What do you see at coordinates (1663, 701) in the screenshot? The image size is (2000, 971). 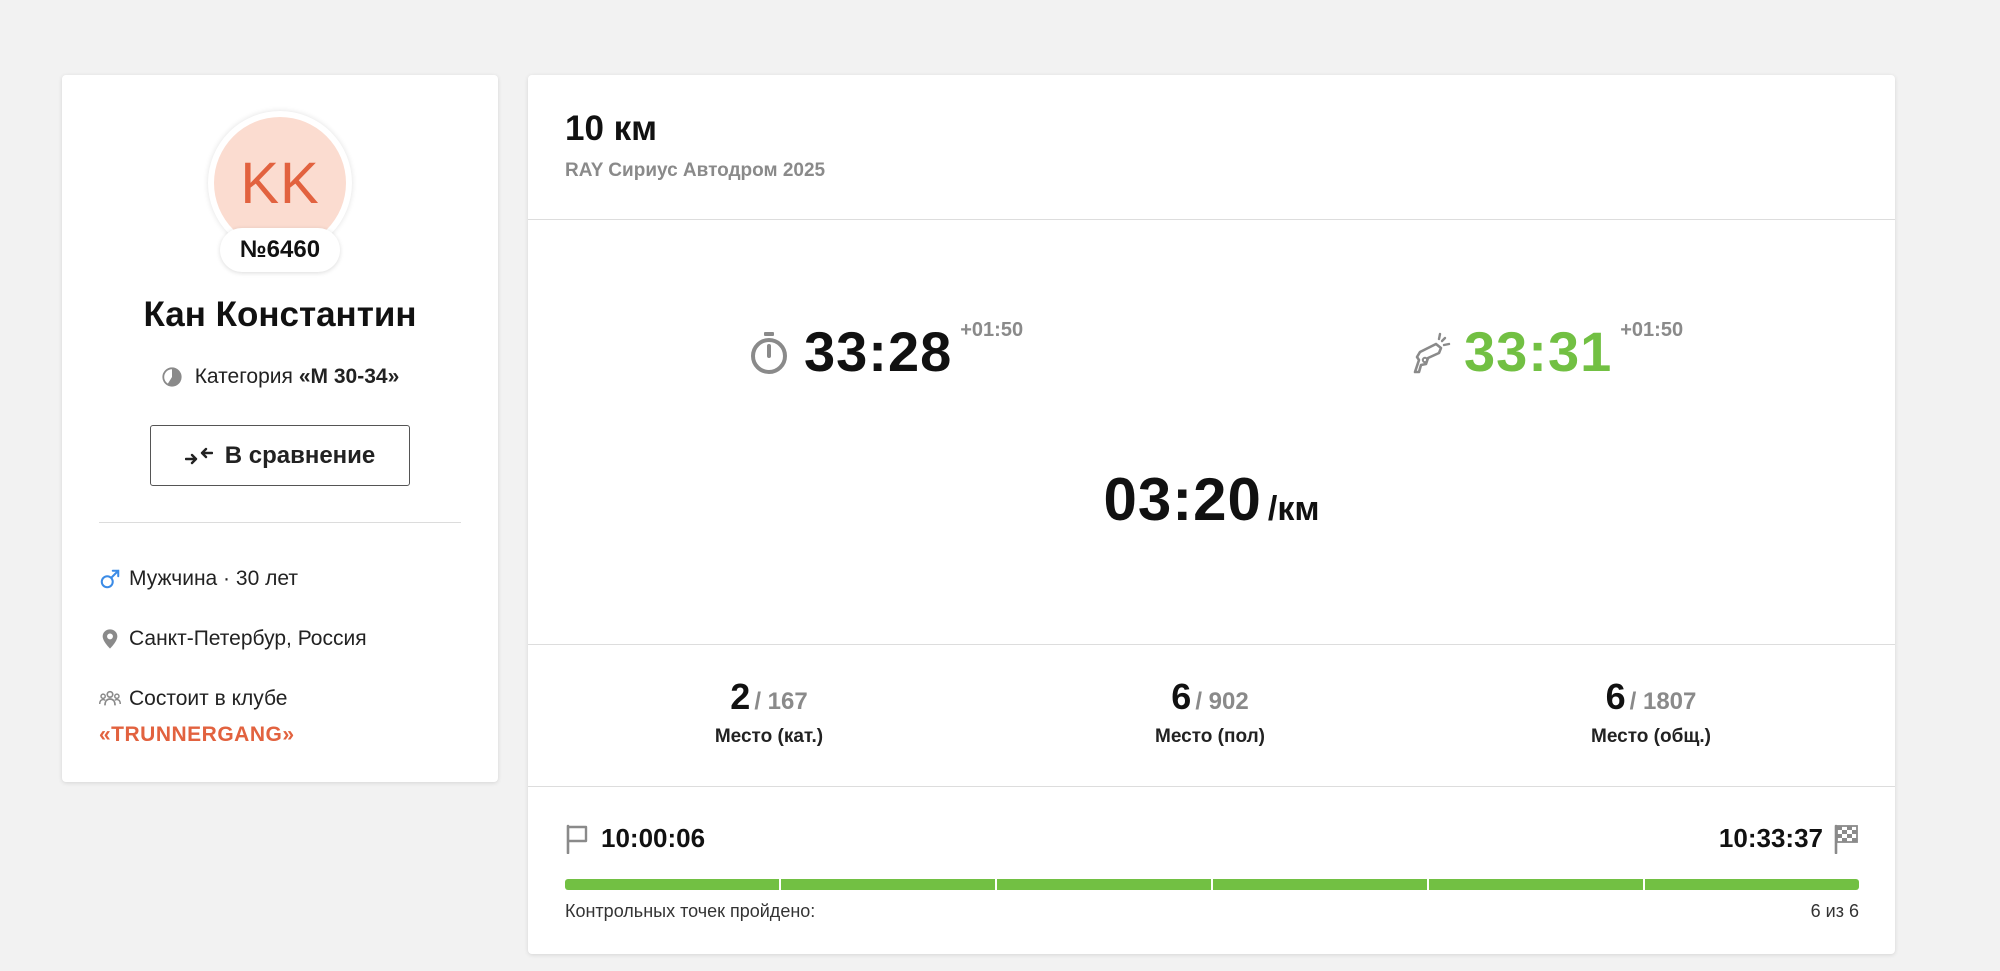 I see `place-total: / 1807` at bounding box center [1663, 701].